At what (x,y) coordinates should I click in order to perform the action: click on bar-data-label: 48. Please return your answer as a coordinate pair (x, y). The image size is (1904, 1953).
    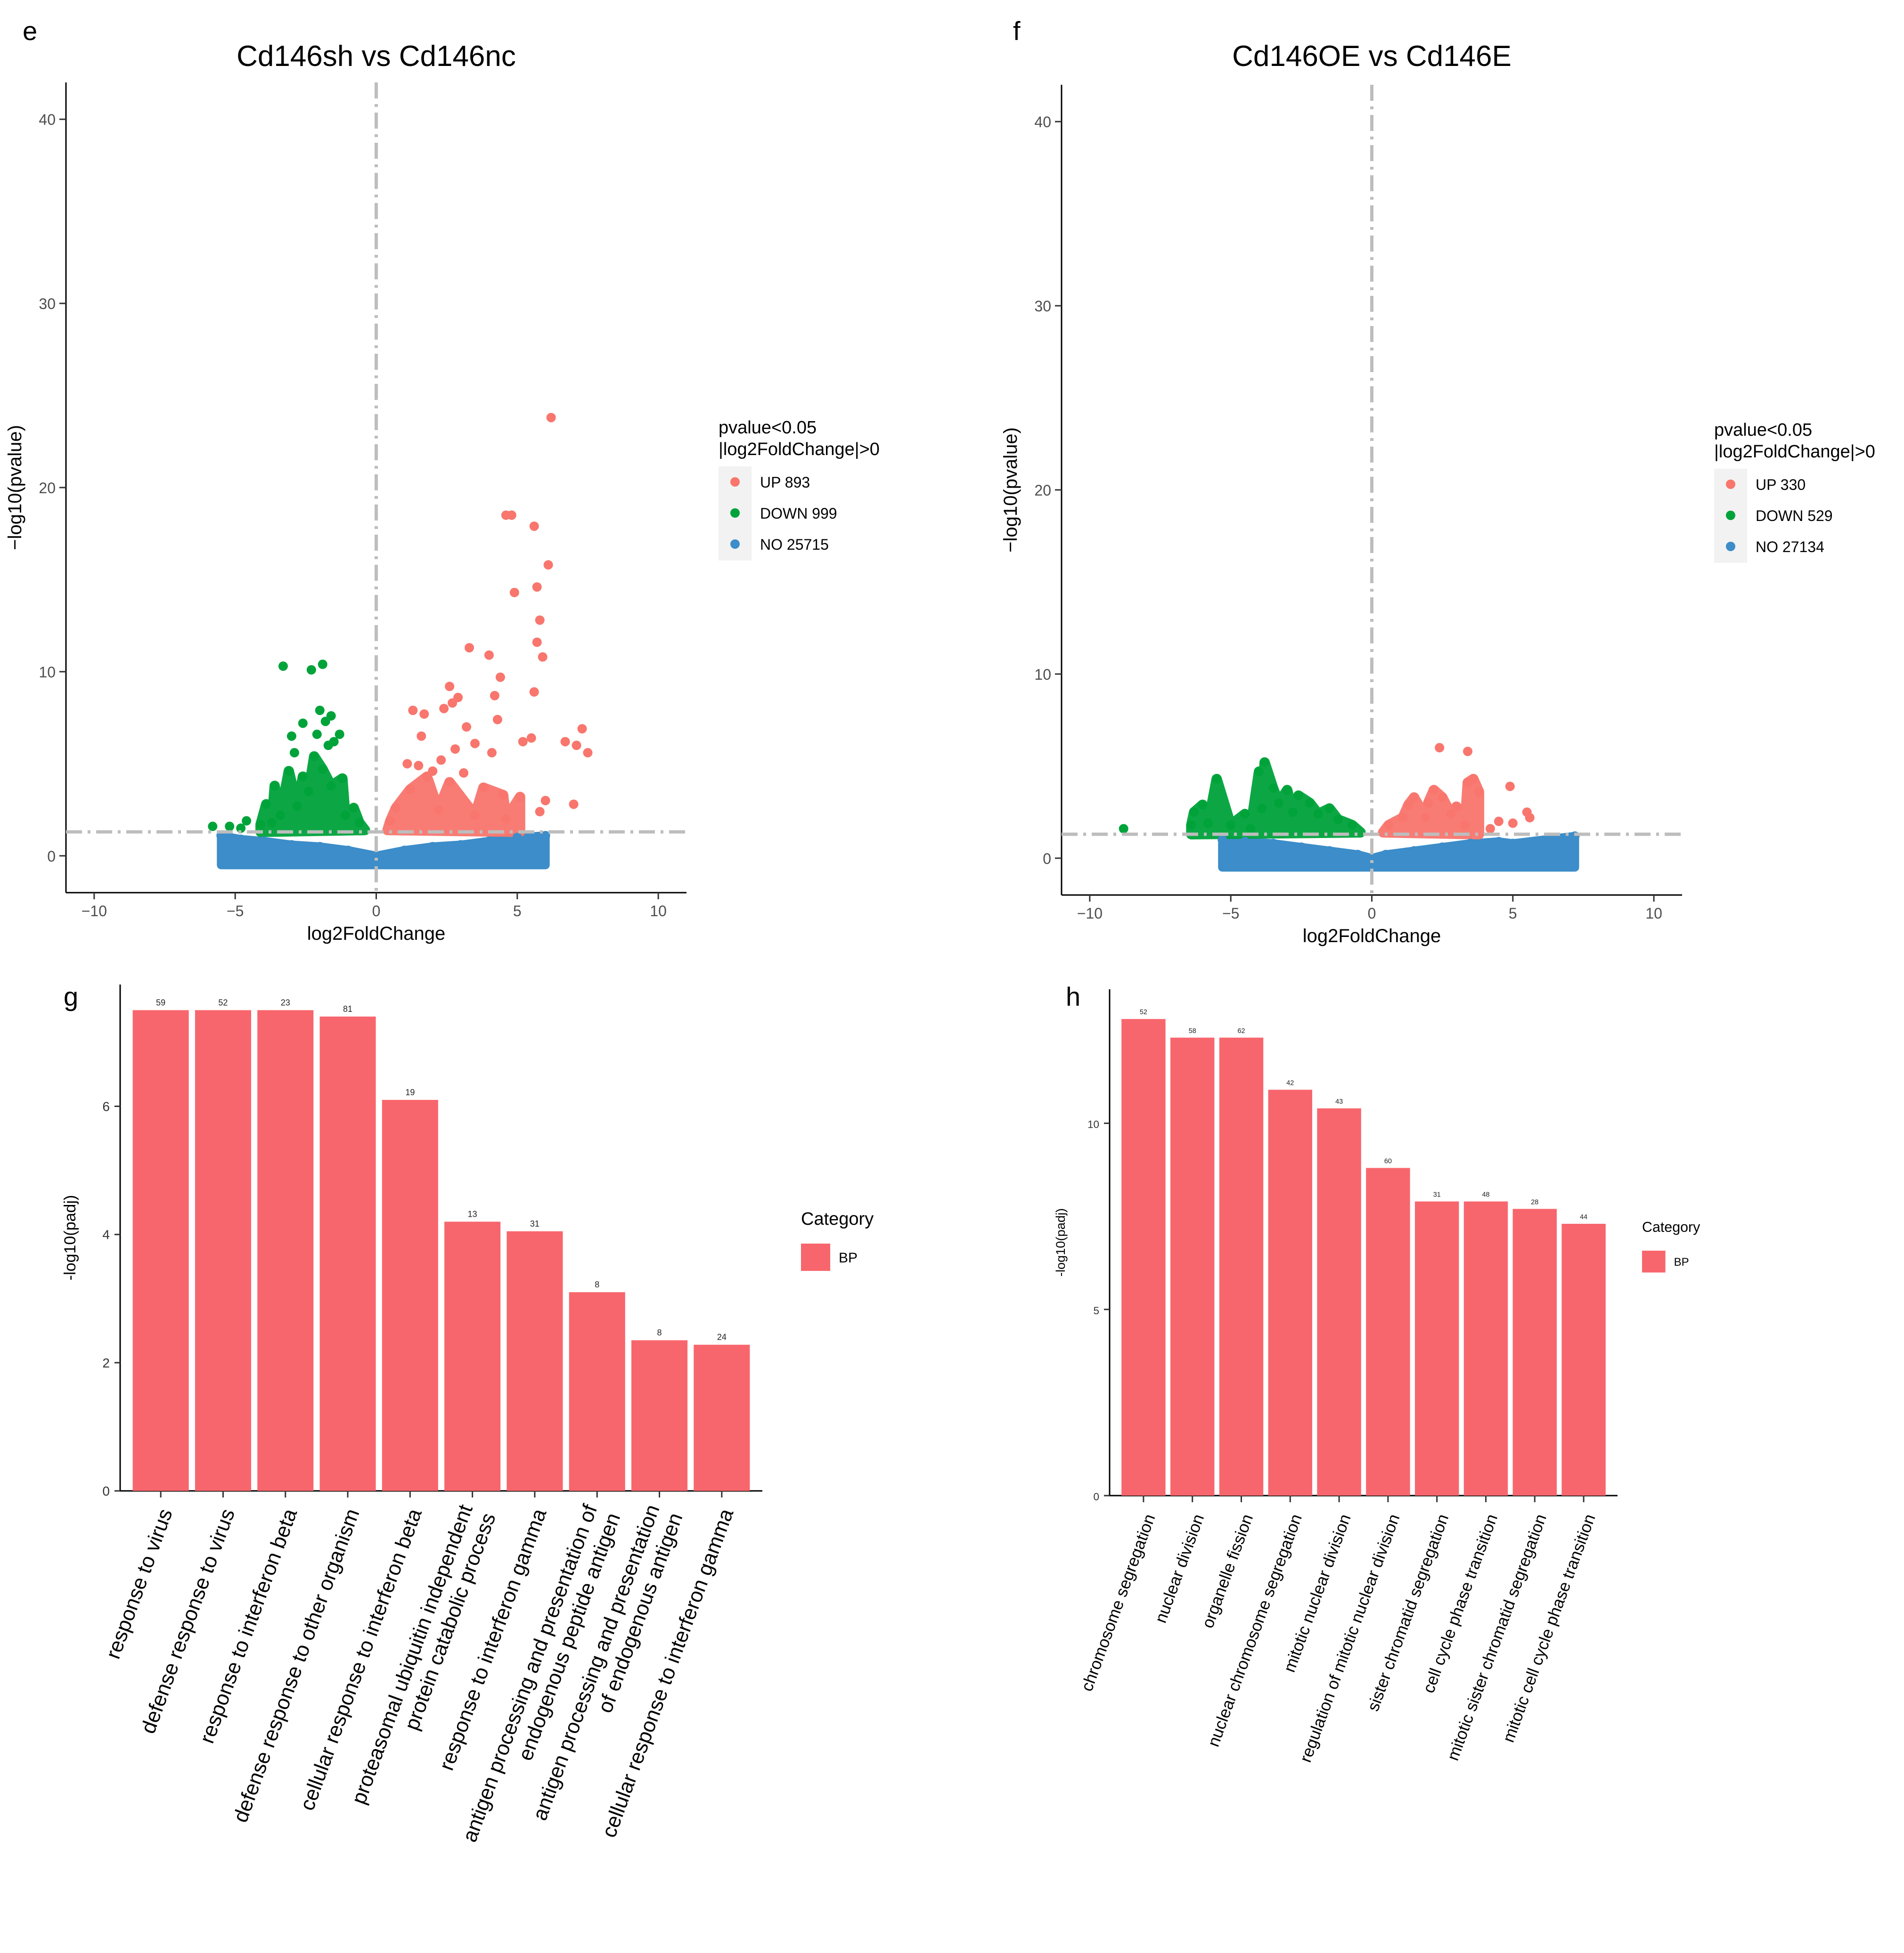
    Looking at the image, I should click on (1485, 1195).